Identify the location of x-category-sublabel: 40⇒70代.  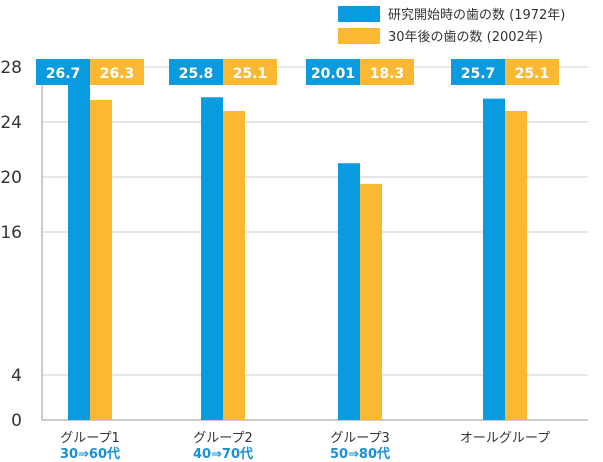
(223, 454).